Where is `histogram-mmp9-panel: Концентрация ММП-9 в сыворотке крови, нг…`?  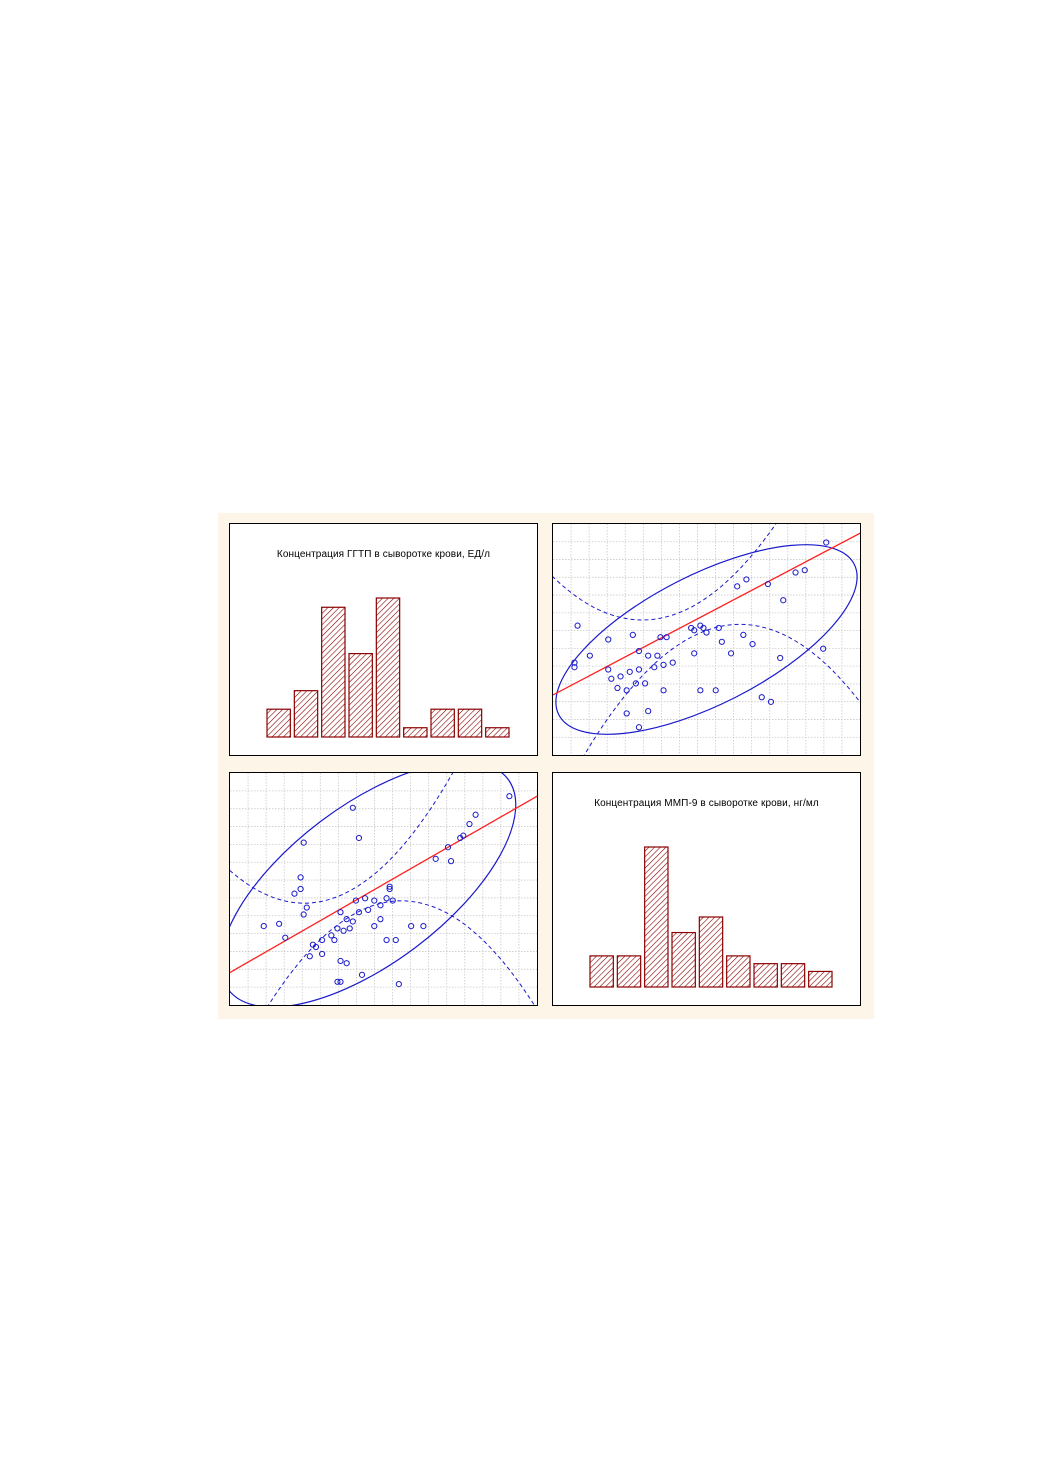
histogram-mmp9-panel: Концентрация ММП-9 в сыворотке крови, нг… is located at coordinates (706, 889).